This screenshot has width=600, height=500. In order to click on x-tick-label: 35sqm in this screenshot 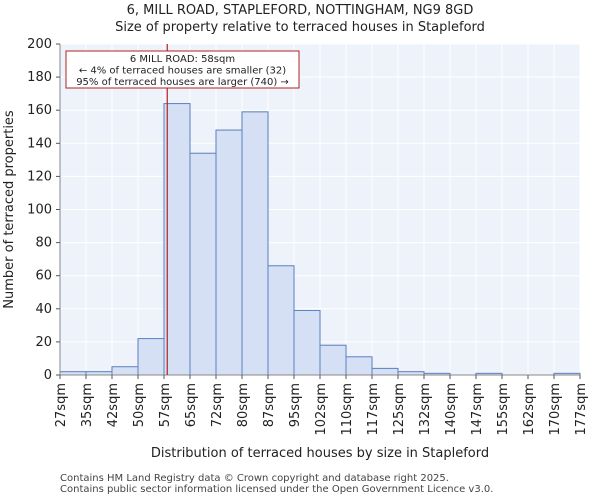, I will do `click(87, 405)`.